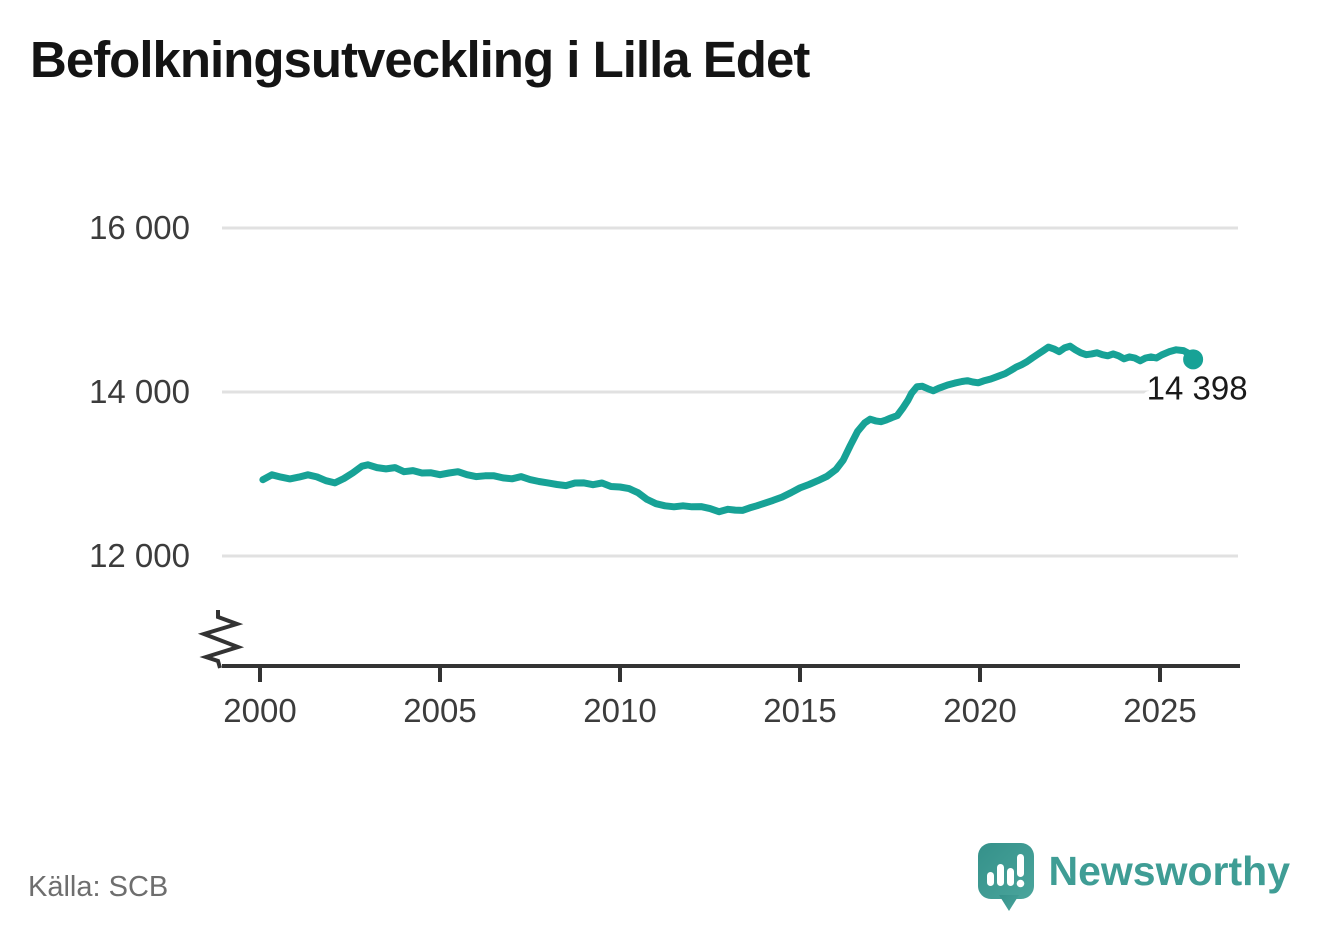  Describe the element at coordinates (139, 555) in the screenshot. I see `y-tick-label: 12 000` at that location.